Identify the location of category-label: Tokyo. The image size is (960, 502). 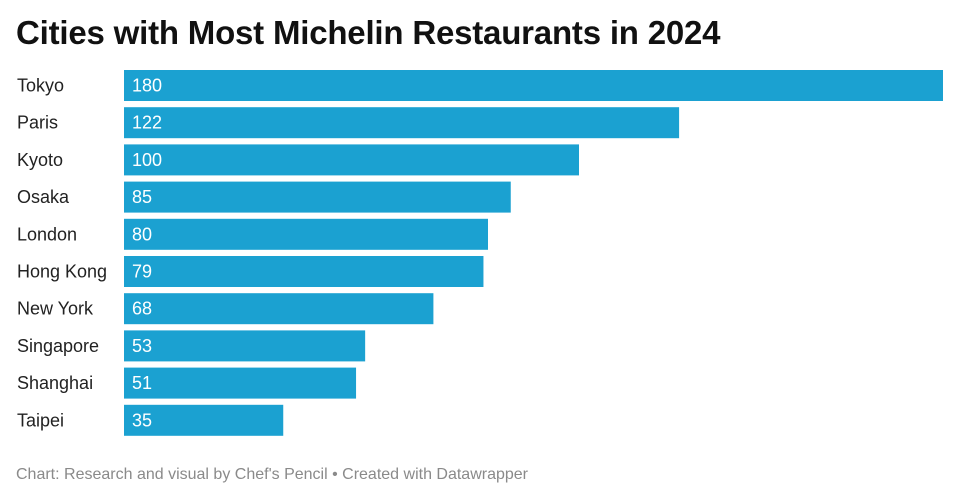
(40, 86).